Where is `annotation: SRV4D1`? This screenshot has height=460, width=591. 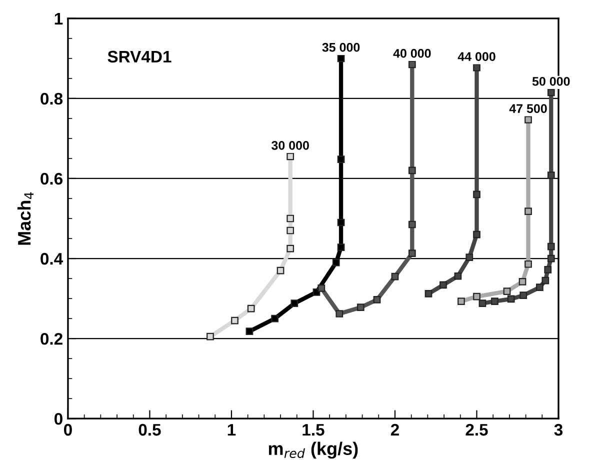
annotation: SRV4D1 is located at coordinates (140, 56).